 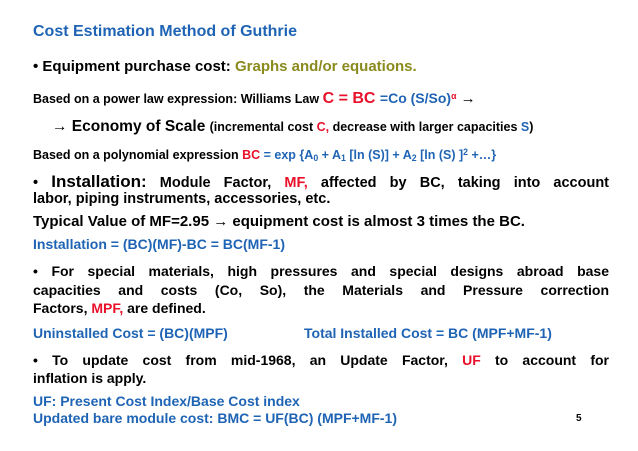 I want to click on highlight-text: S, so click(x=525, y=127).